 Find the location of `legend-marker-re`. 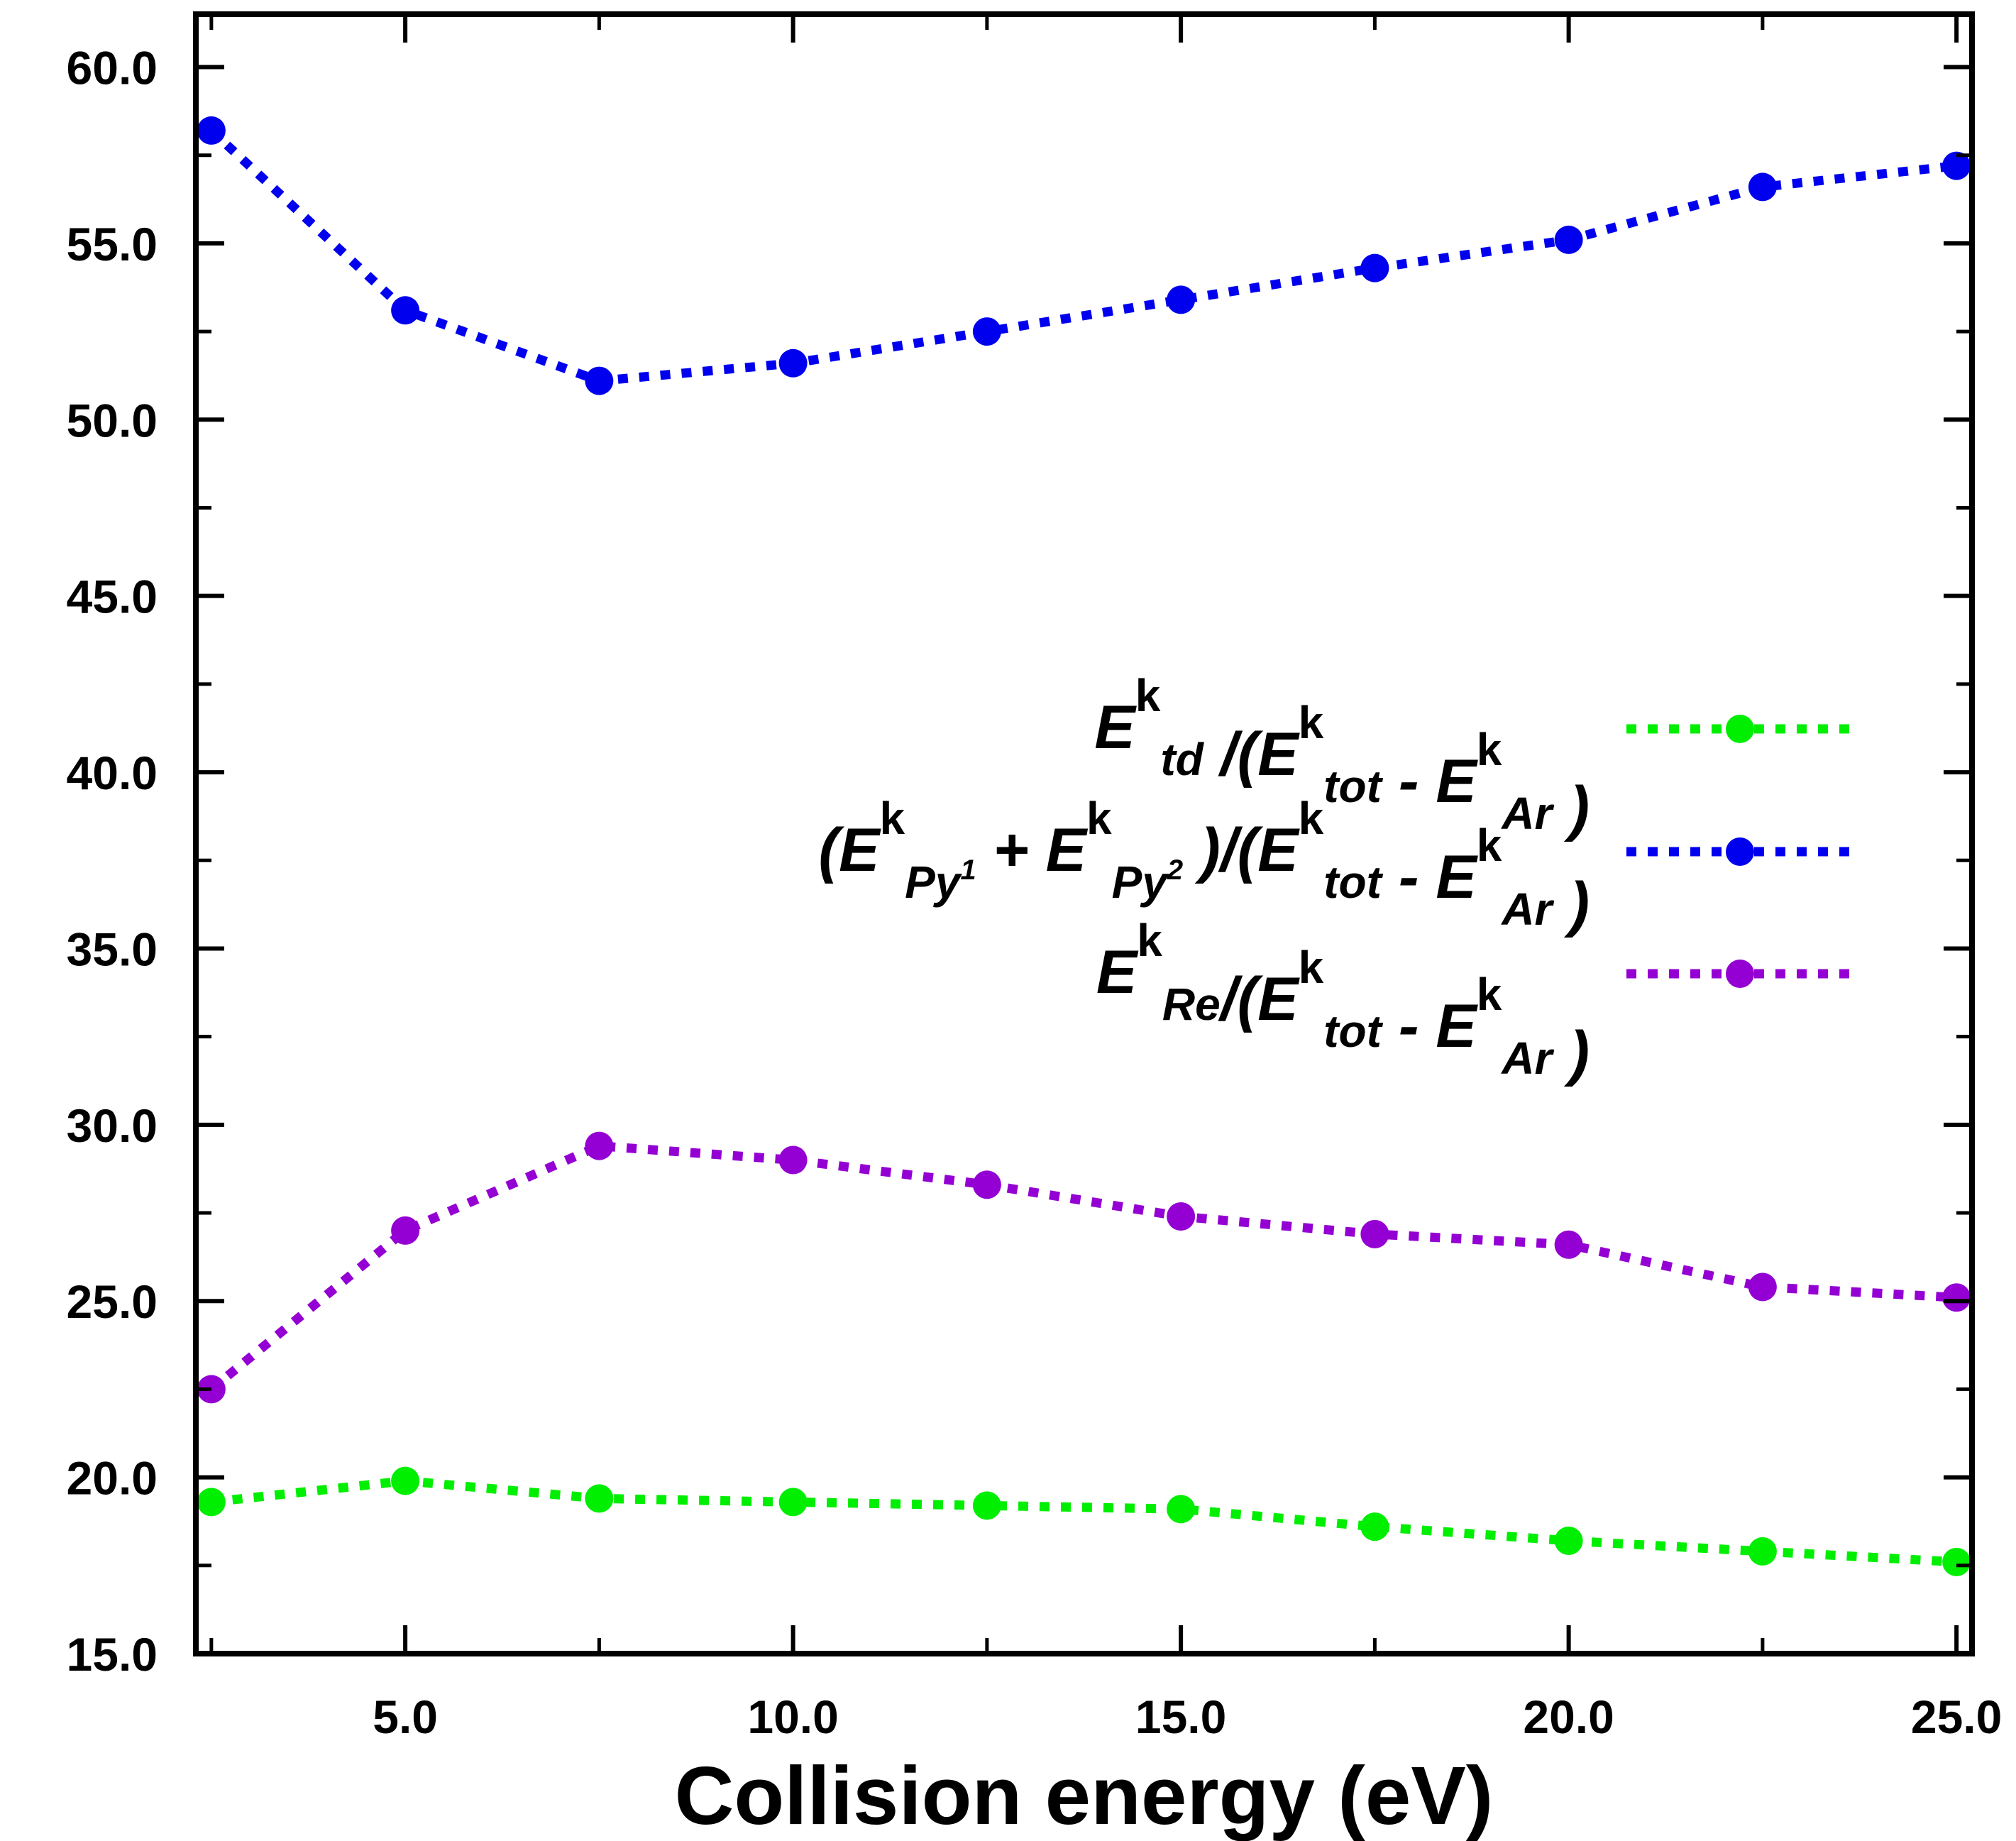

legend-marker-re is located at coordinates (1740, 974).